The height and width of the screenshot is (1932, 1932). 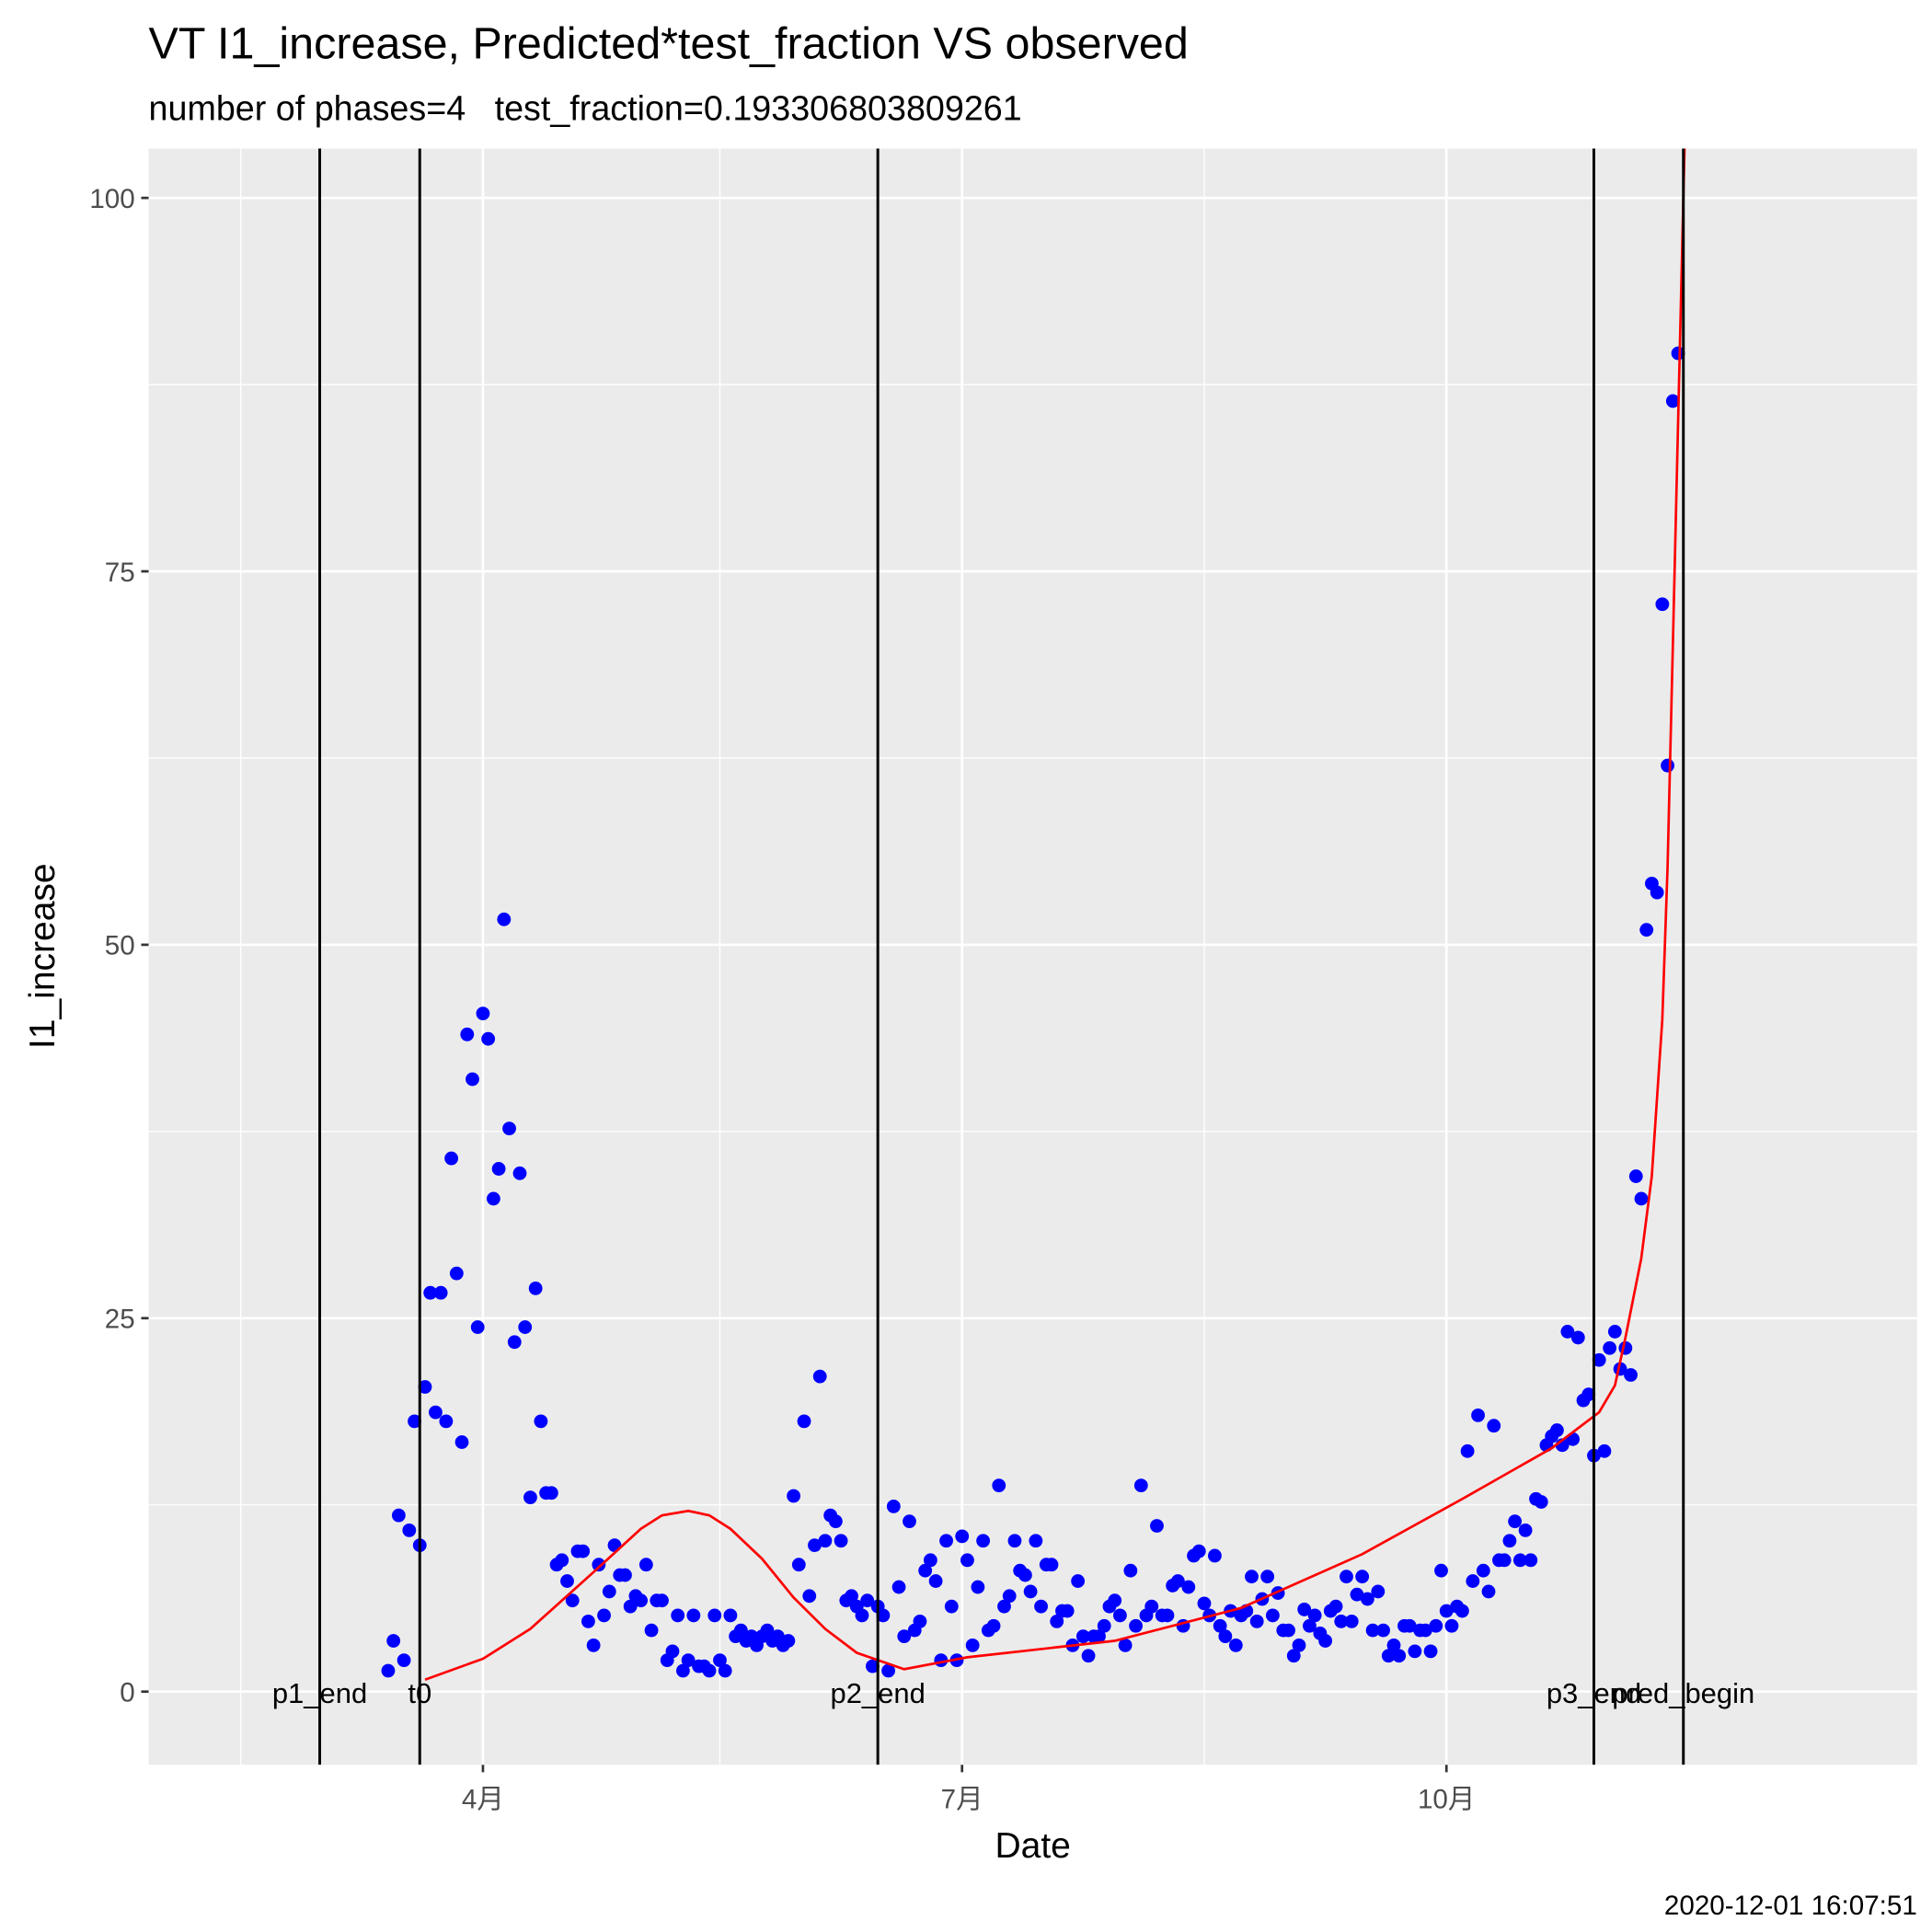 What do you see at coordinates (1032, 1846) in the screenshot?
I see `x-axis-title: Date` at bounding box center [1032, 1846].